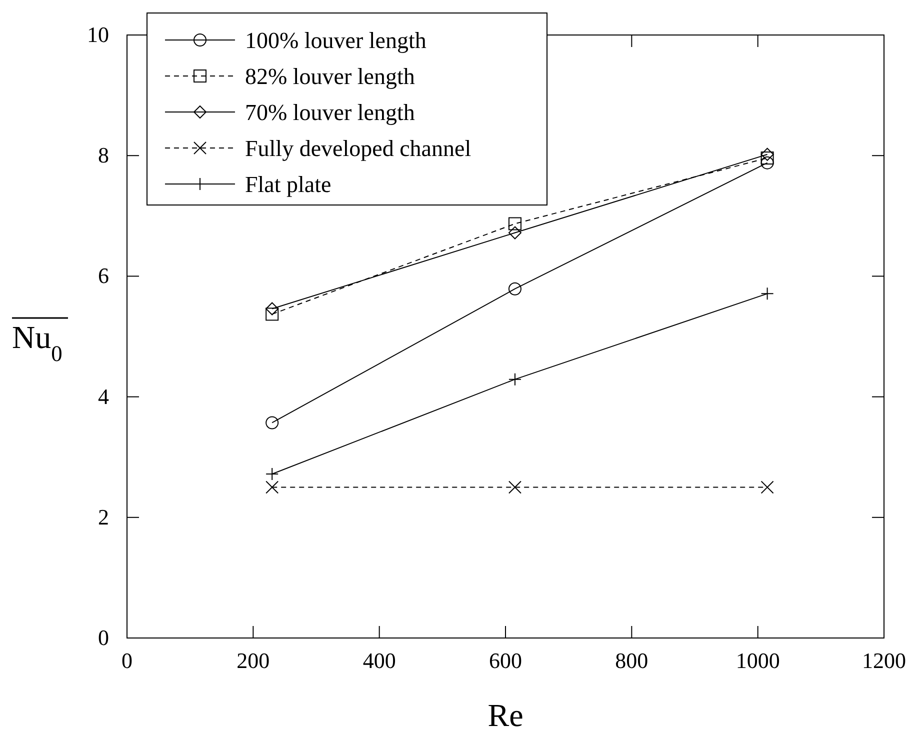  Describe the element at coordinates (330, 76) in the screenshot. I see `legend-label: 82% louver length` at that location.